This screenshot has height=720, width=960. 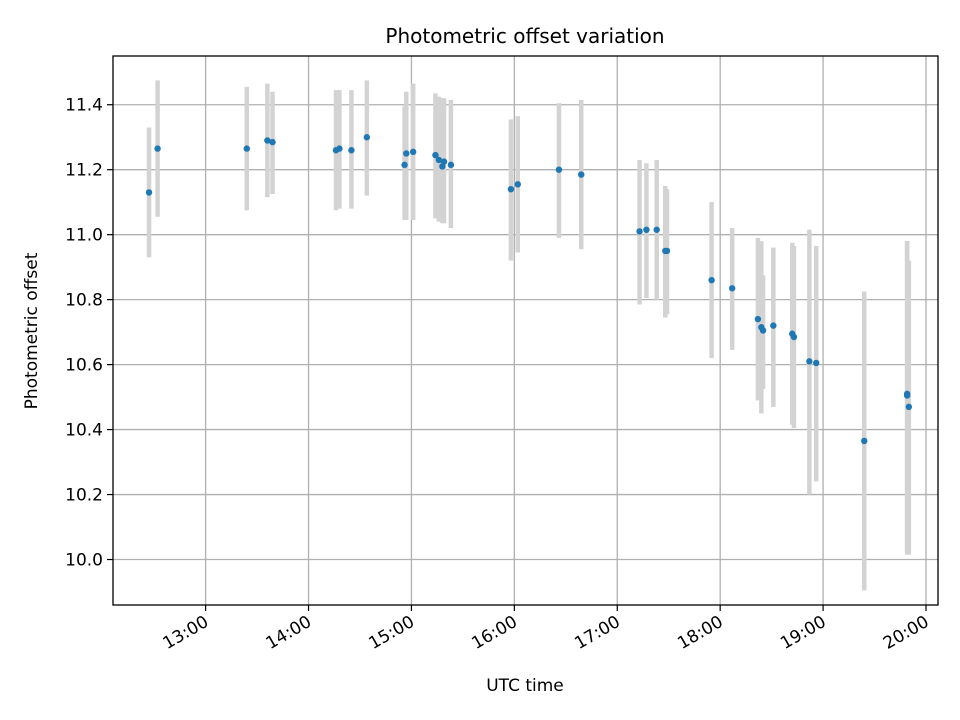 What do you see at coordinates (84, 431) in the screenshot?
I see `y-tick-label: 10.4` at bounding box center [84, 431].